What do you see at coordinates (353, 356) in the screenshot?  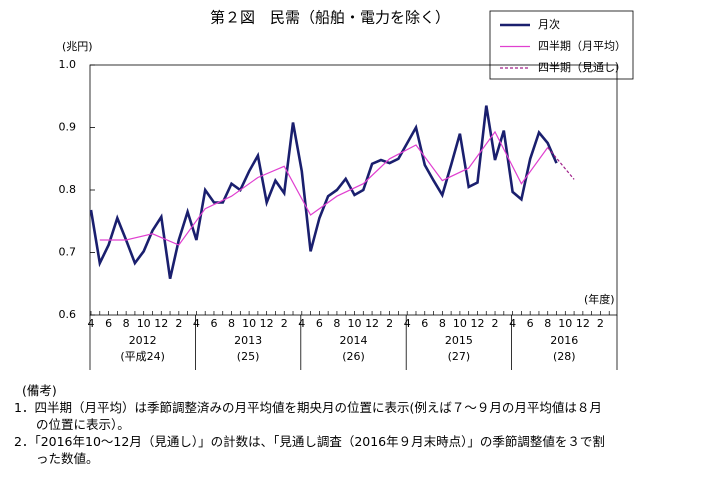 I see `era-label: (26)` at bounding box center [353, 356].